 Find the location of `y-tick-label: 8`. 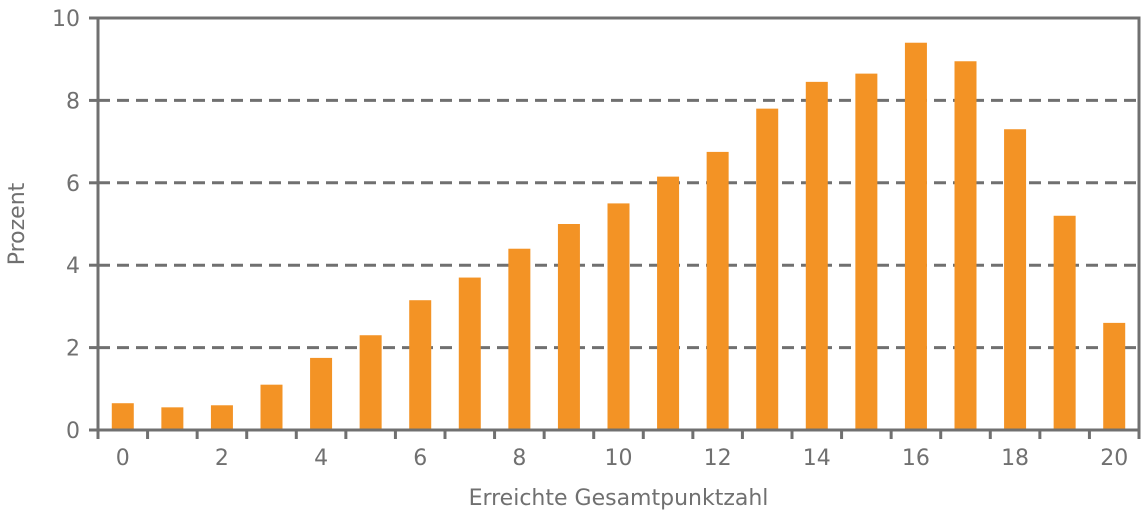

y-tick-label: 8 is located at coordinates (73, 101).